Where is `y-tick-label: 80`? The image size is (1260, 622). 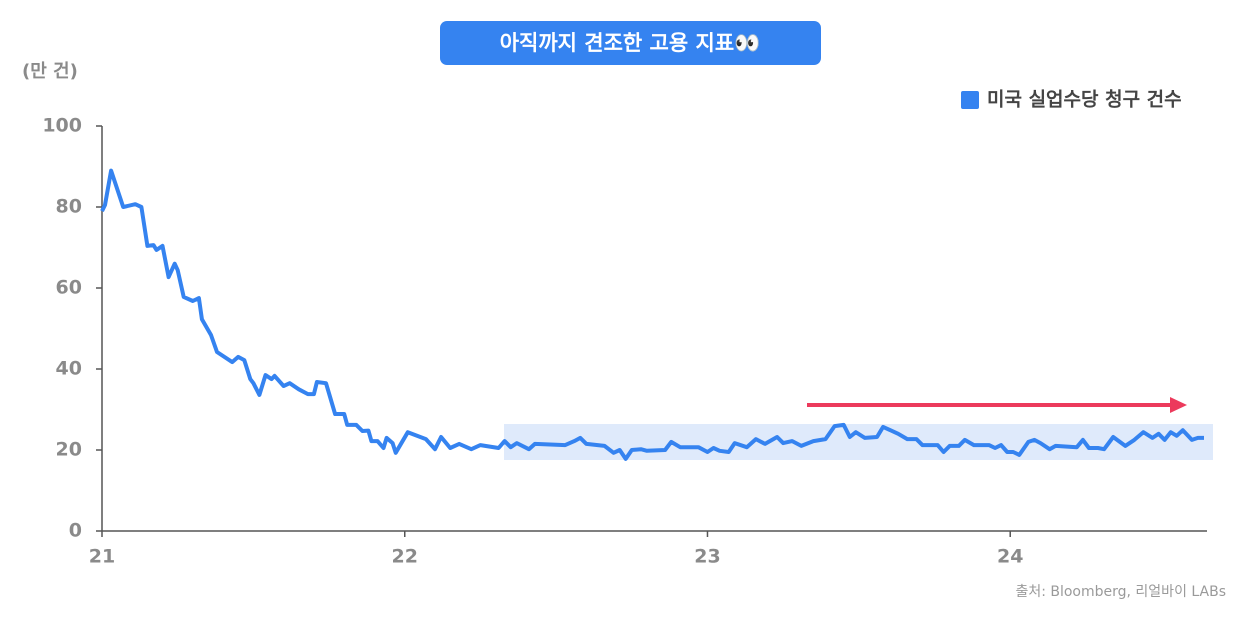 y-tick-label: 80 is located at coordinates (69, 207).